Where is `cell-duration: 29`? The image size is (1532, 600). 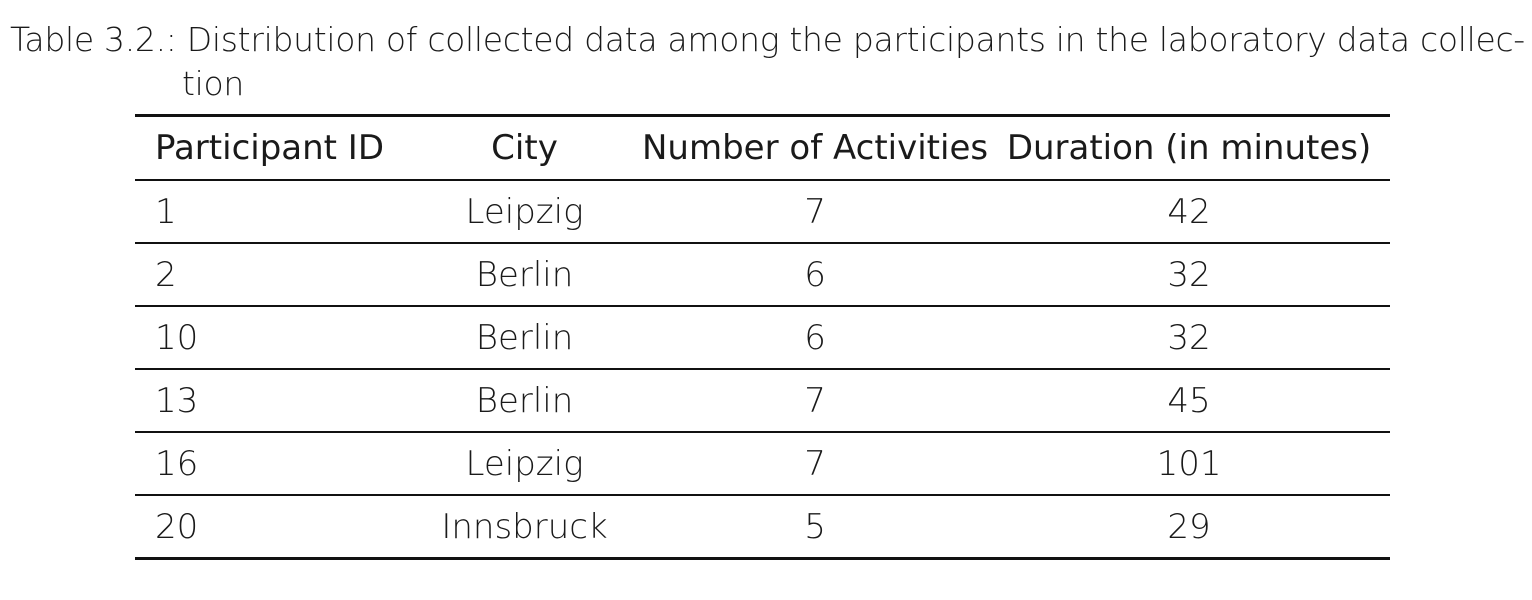
cell-duration: 29 is located at coordinates (1189, 526).